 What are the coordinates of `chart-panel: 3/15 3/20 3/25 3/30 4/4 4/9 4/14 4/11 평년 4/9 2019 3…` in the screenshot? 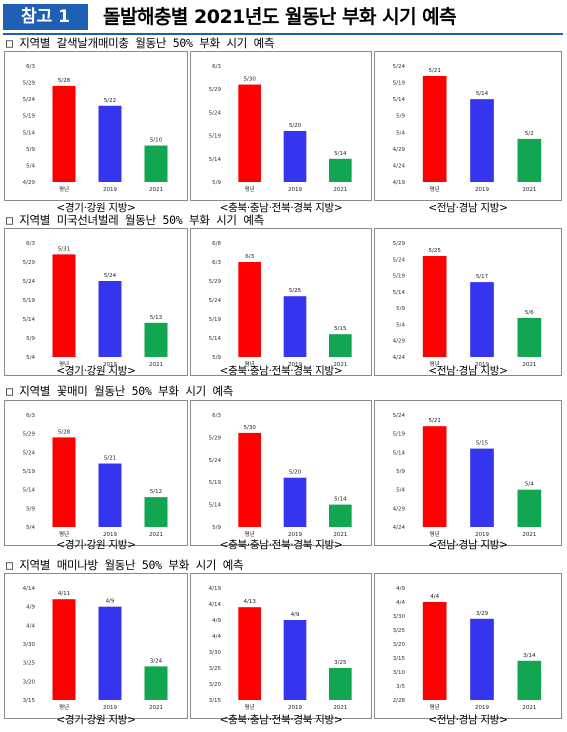 It's located at (96, 646).